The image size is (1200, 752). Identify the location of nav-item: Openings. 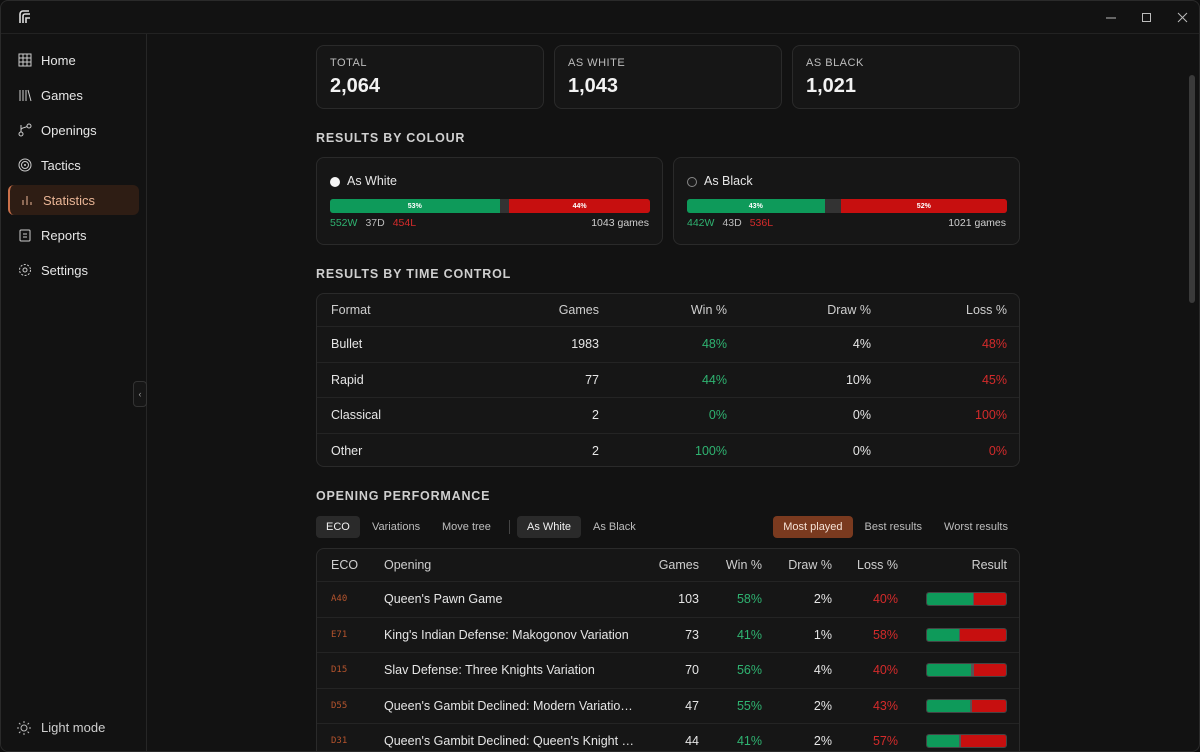
(73, 130).